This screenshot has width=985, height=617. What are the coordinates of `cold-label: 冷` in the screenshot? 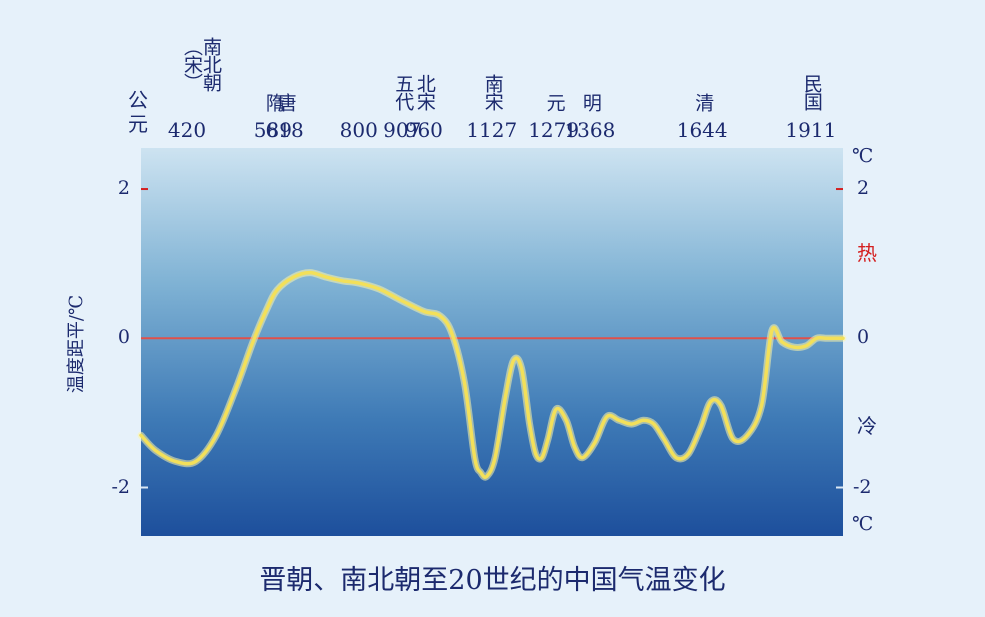 It's located at (867, 426).